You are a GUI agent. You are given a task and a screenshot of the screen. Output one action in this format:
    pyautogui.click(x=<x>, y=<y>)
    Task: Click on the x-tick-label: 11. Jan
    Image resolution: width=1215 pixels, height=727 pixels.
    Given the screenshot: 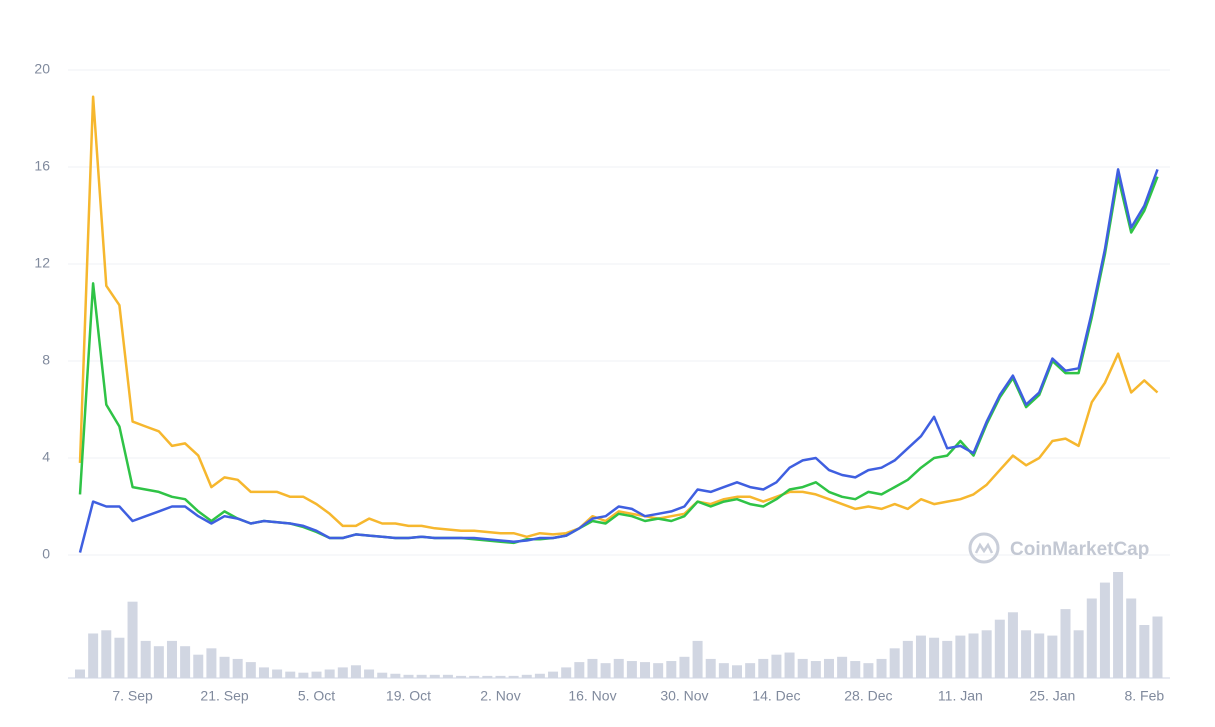 What is the action you would take?
    pyautogui.click(x=960, y=696)
    